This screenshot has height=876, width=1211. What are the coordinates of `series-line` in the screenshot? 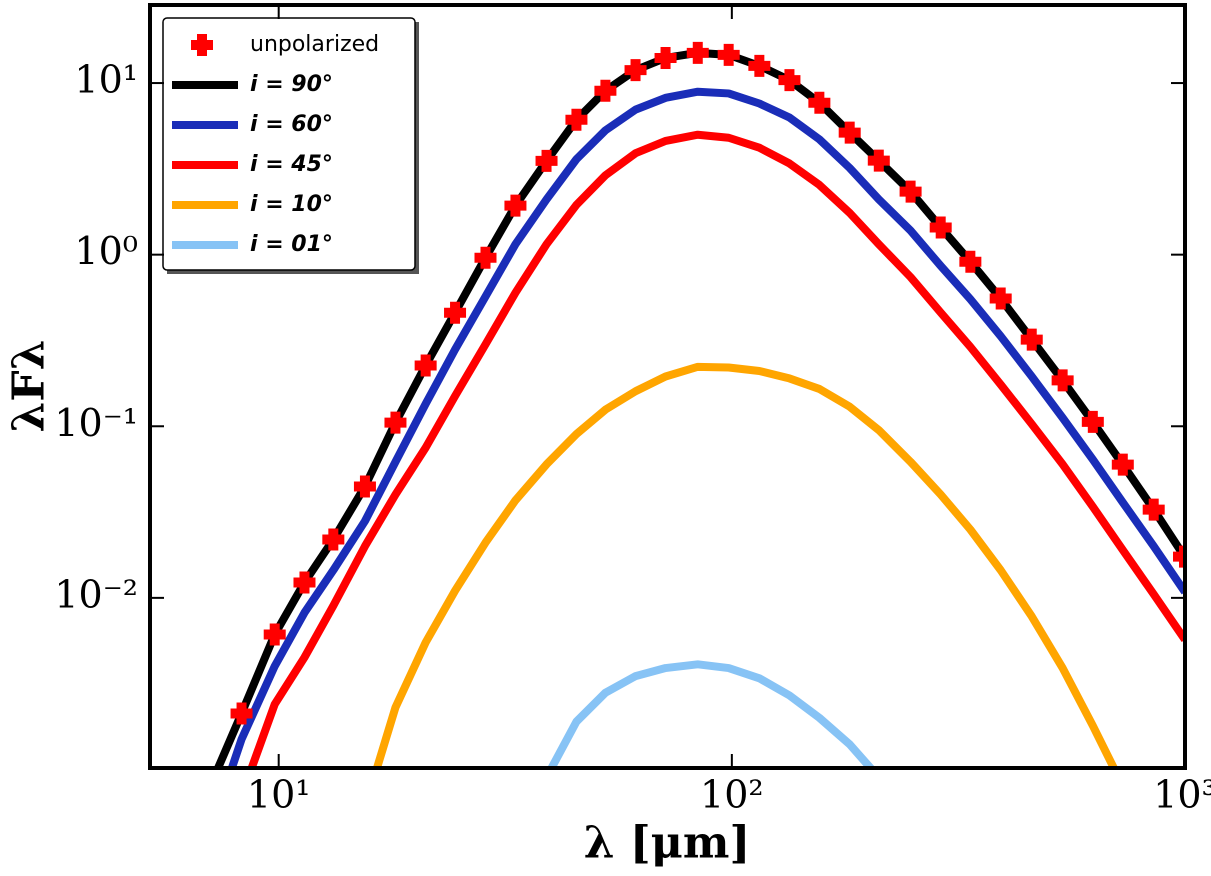 It's located at (711, 714).